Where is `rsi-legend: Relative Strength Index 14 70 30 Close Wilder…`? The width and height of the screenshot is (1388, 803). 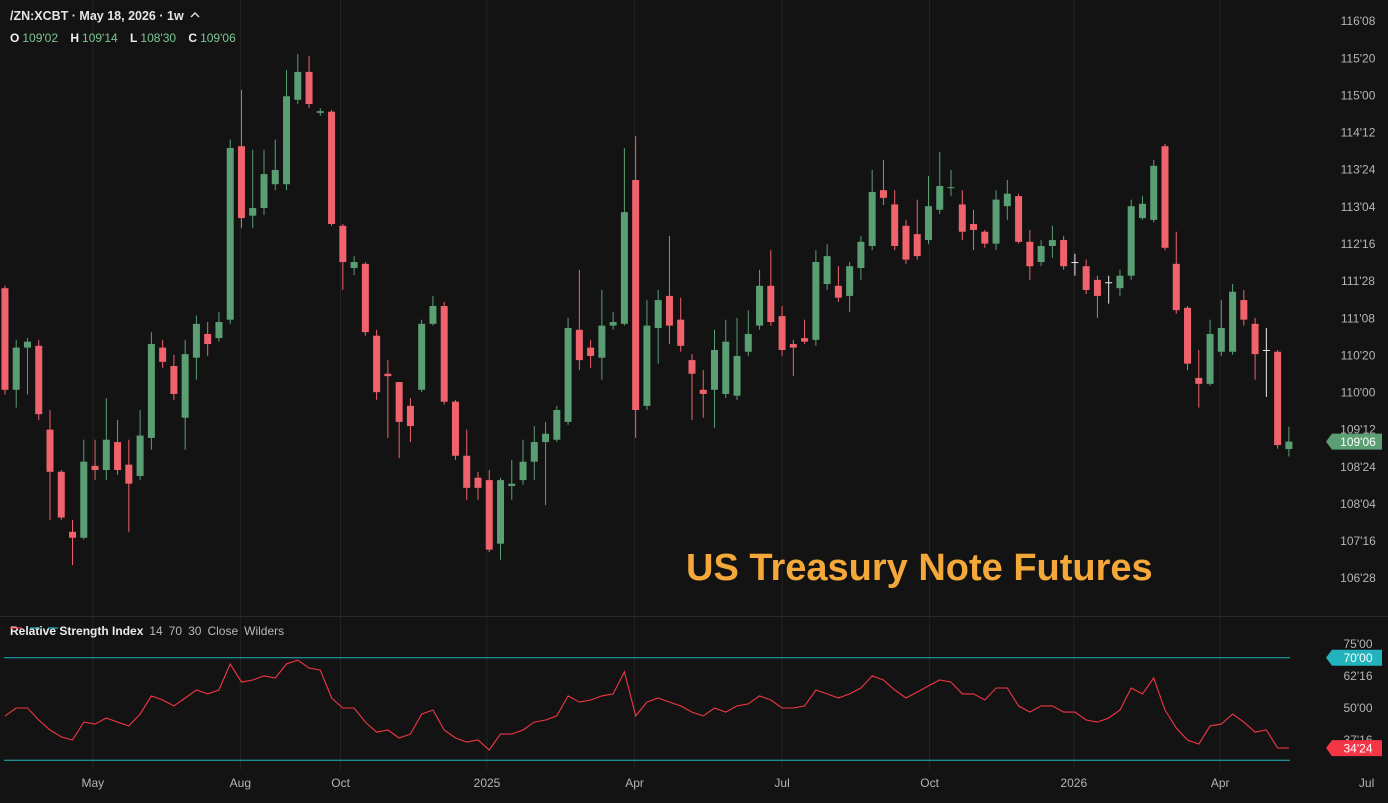 rsi-legend: Relative Strength Index 14 70 30 Close Wilder… is located at coordinates (150, 631).